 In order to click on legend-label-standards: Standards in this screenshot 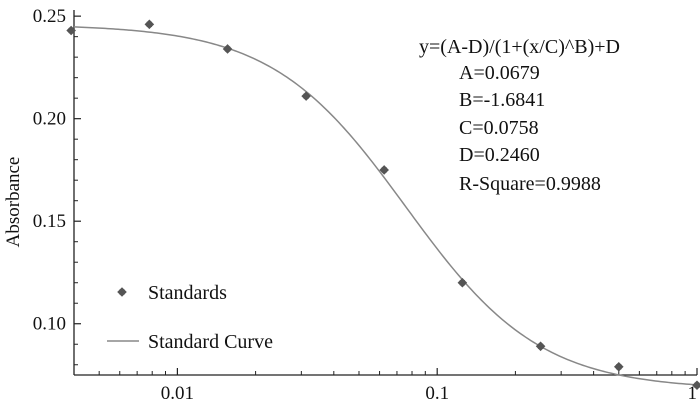, I will do `click(187, 293)`.